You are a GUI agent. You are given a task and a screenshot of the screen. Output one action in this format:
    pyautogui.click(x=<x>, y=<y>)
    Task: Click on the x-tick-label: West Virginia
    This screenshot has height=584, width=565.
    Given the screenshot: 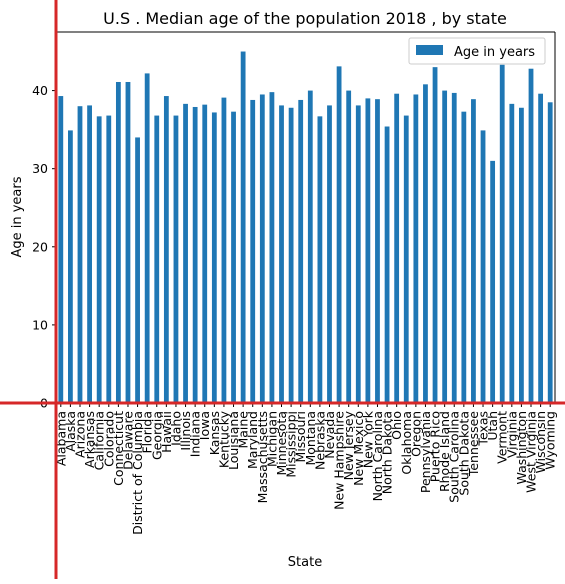 What is the action you would take?
    pyautogui.click(x=531, y=452)
    